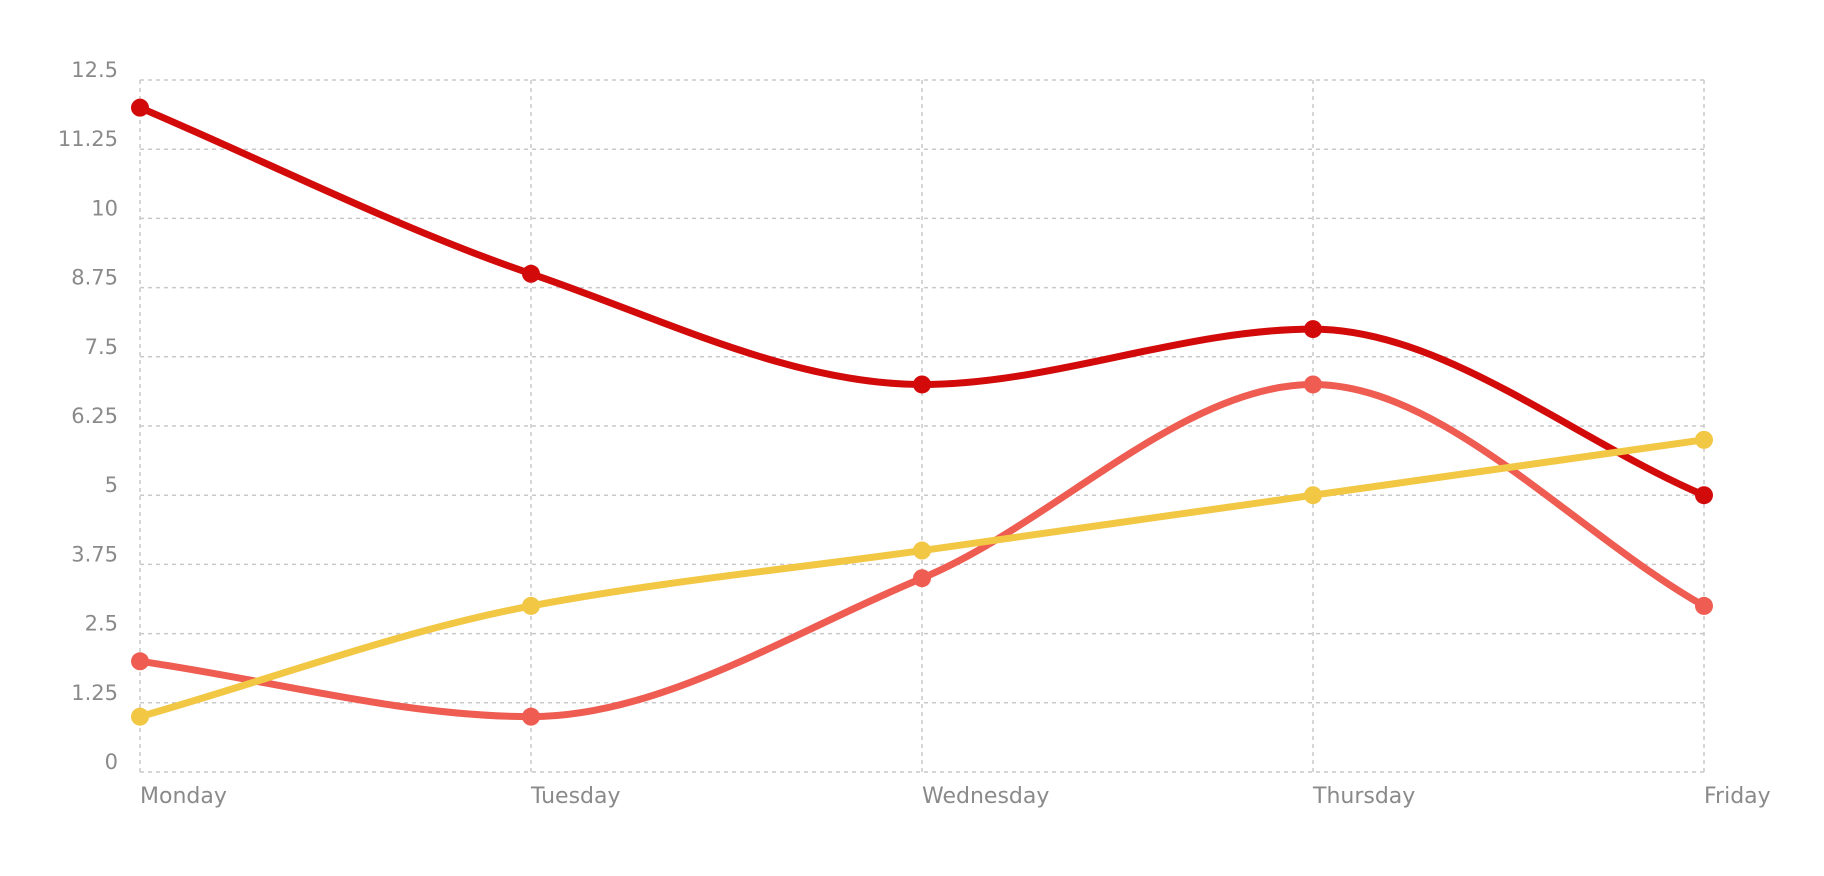  Describe the element at coordinates (104, 208) in the screenshot. I see `y-tick-label: 10` at that location.